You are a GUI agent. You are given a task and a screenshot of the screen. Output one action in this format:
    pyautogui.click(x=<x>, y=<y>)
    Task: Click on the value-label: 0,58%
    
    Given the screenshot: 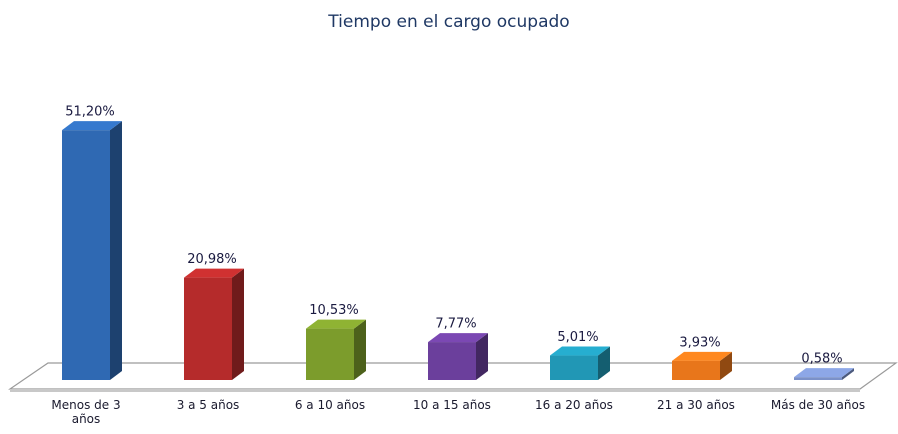 What is the action you would take?
    pyautogui.click(x=821, y=359)
    